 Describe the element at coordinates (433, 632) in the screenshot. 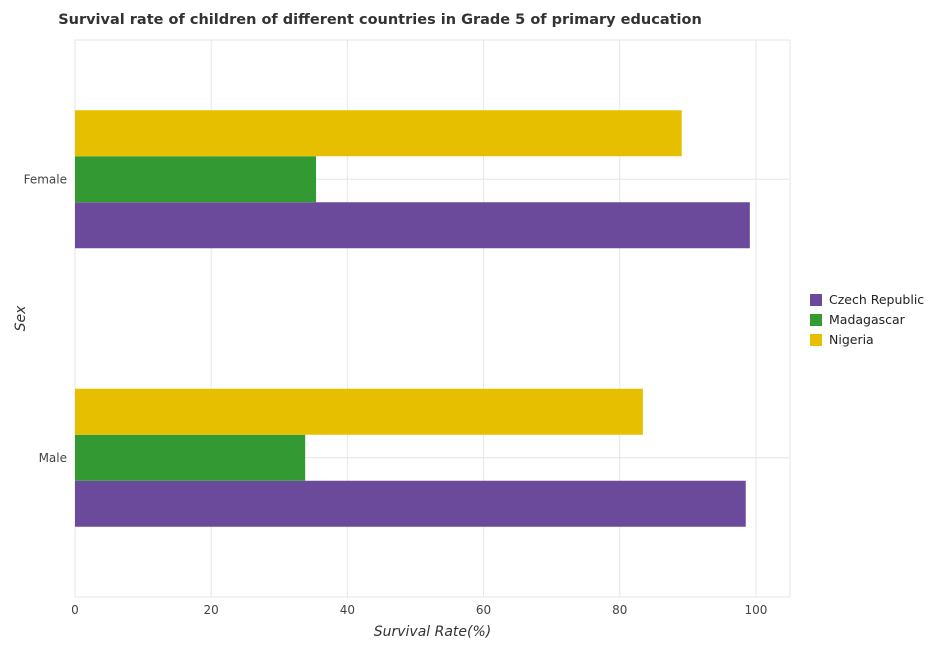

I see `x-axis-label: Survival Rate(%)` at that location.